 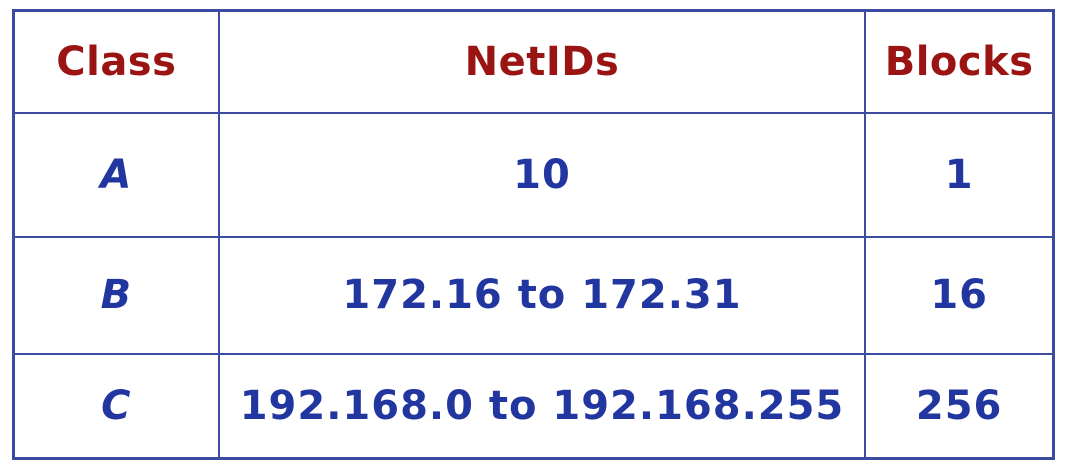 I want to click on cell-netids: 192.168.0 to 192.168.255, so click(x=542, y=406).